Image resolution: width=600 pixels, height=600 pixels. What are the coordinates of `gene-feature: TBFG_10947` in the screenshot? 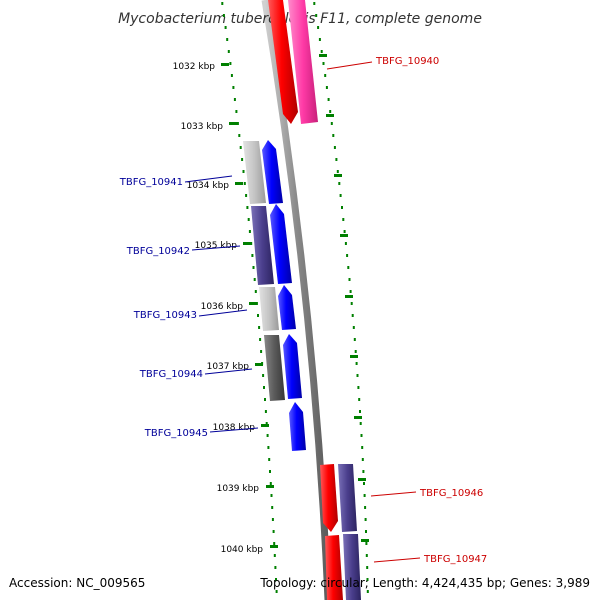 It's located at (406, 567).